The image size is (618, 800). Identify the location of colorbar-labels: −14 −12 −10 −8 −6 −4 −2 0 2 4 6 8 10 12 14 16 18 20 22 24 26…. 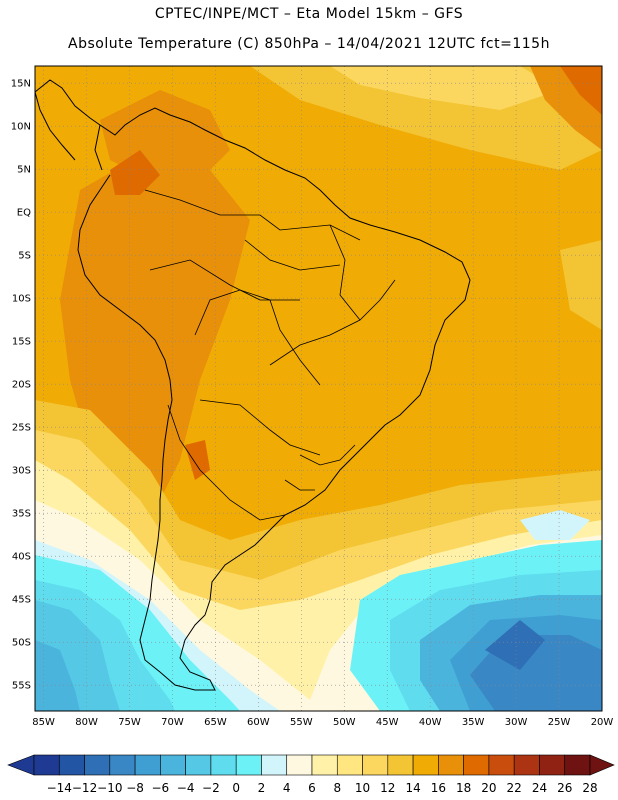
(322, 788).